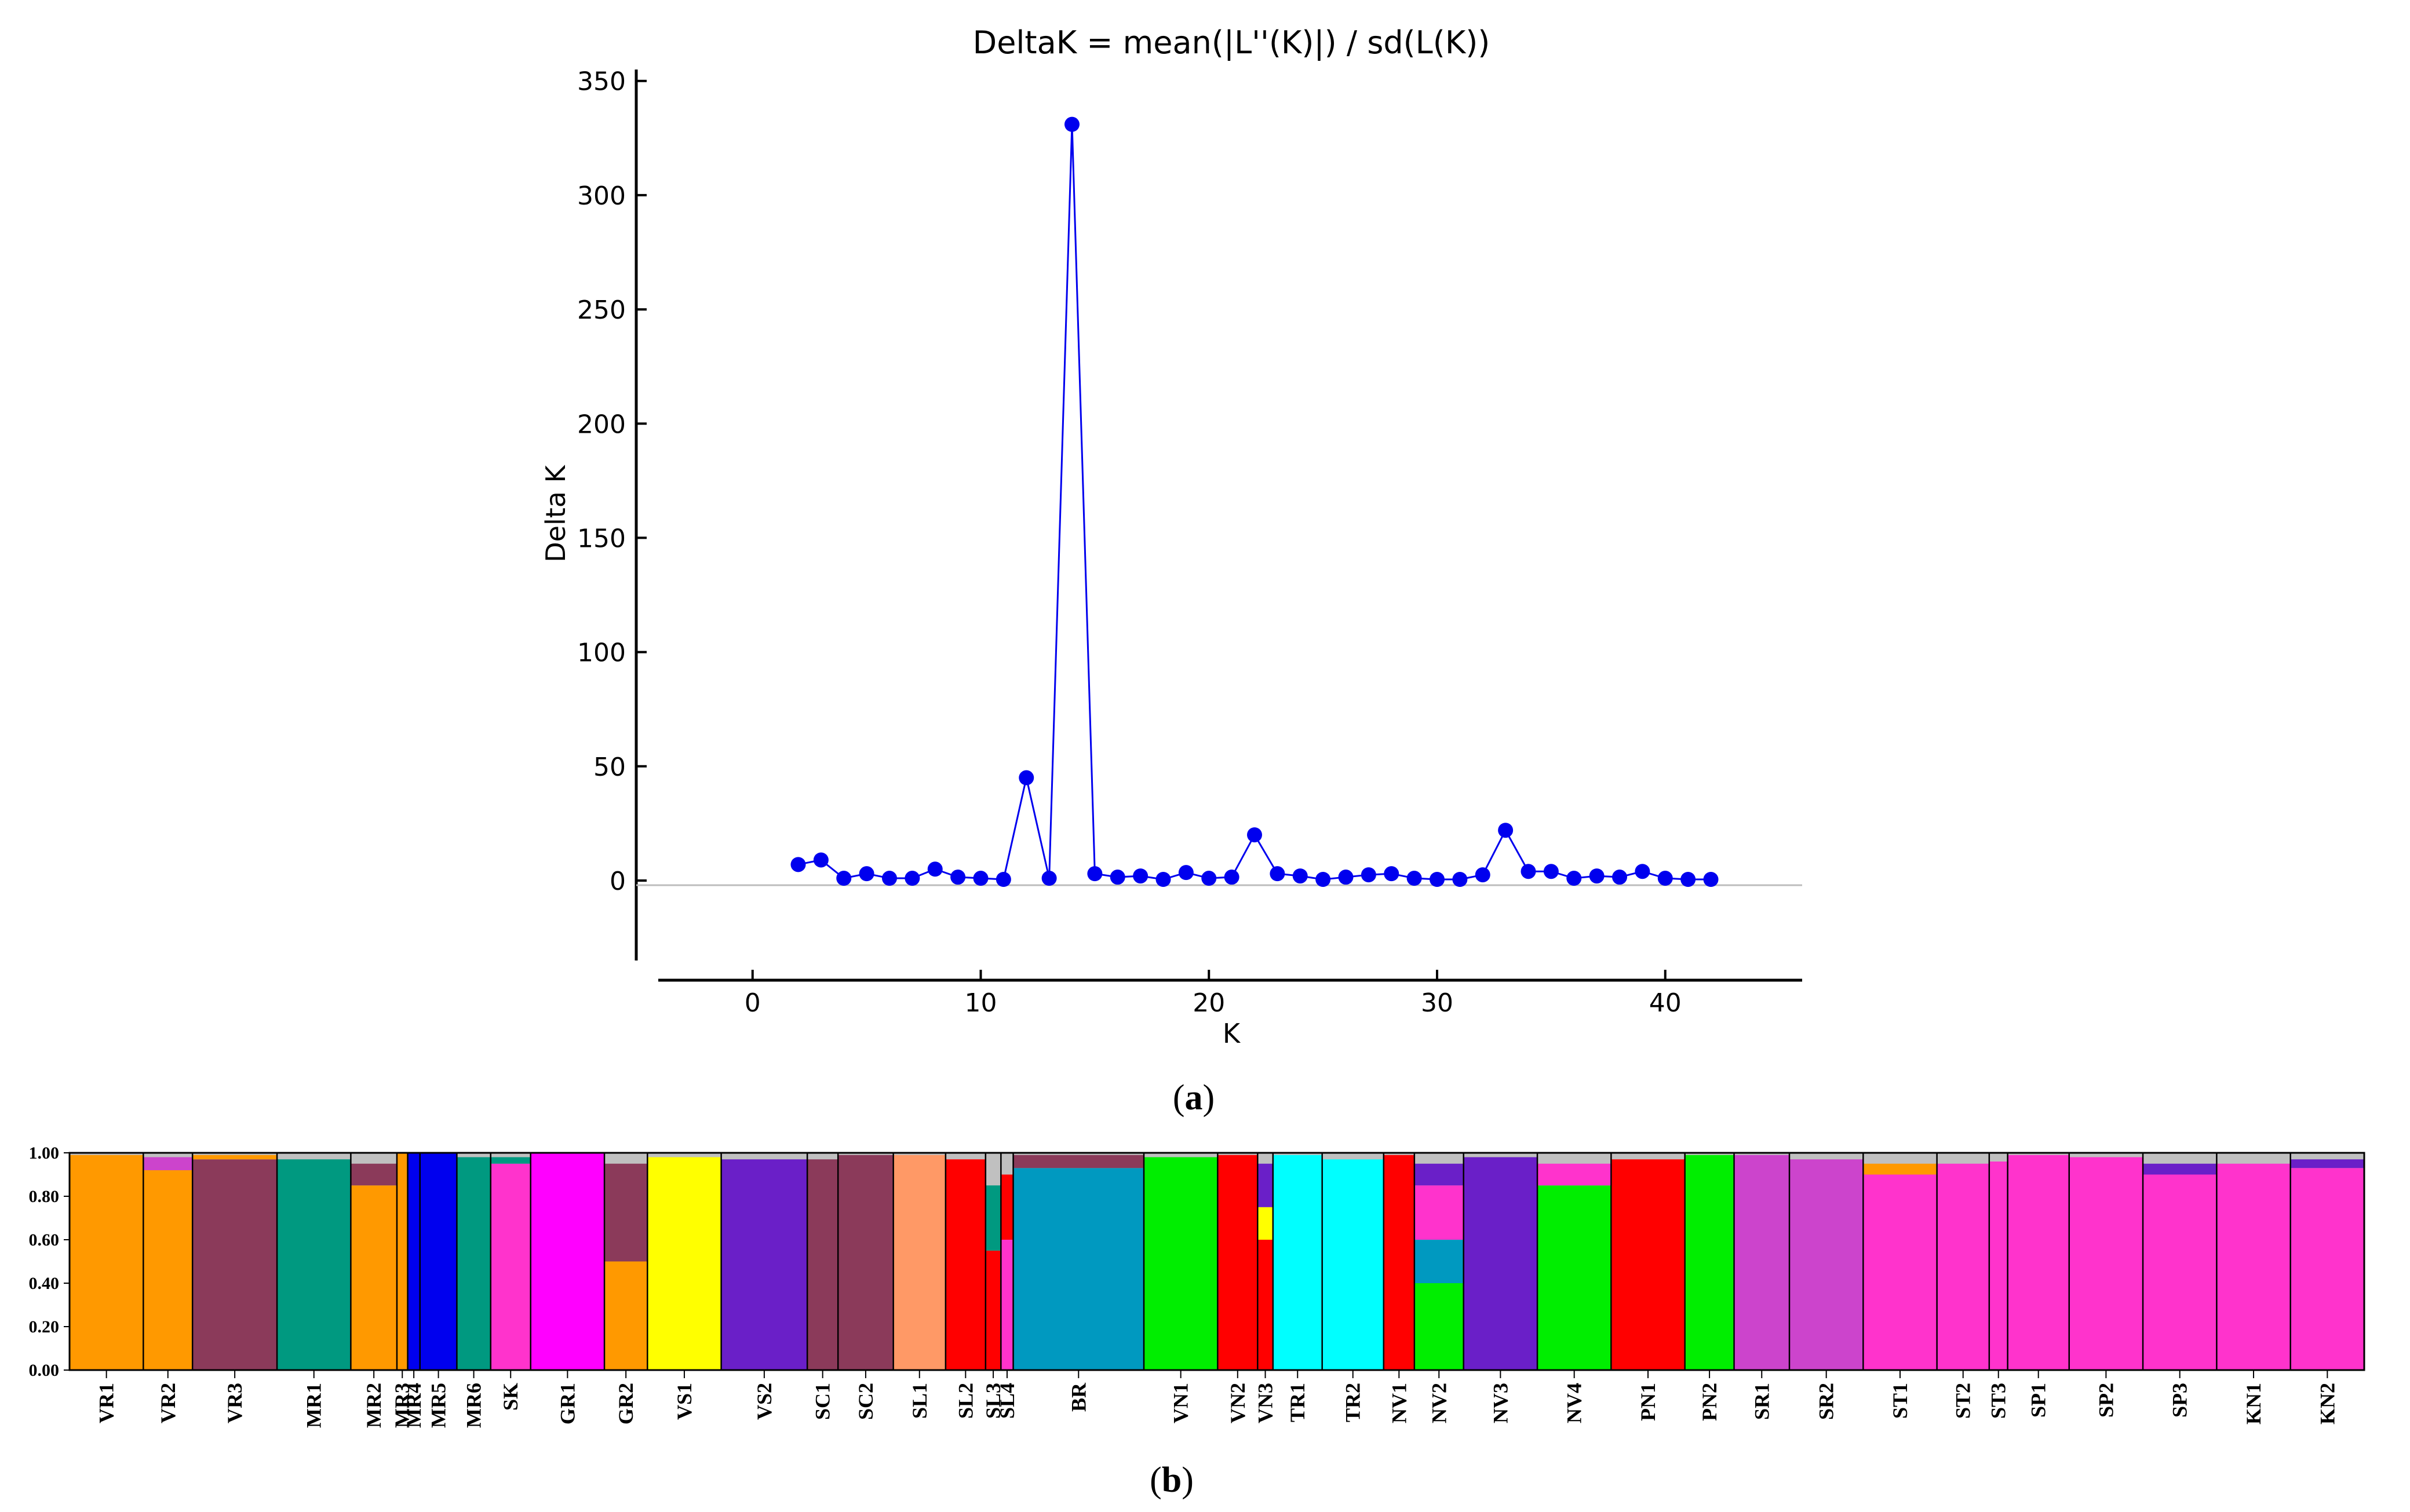 The height and width of the screenshot is (1512, 2410). I want to click on population-label: GR1, so click(567, 1404).